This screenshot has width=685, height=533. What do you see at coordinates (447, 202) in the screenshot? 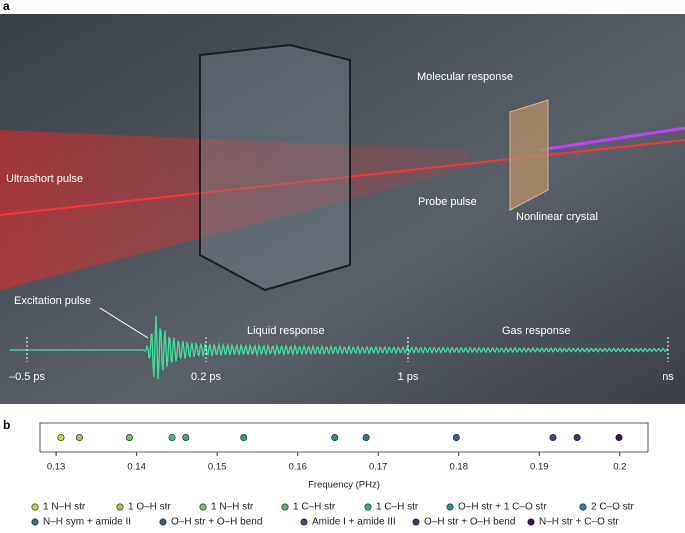
I see `annotation: Probe pulse` at bounding box center [447, 202].